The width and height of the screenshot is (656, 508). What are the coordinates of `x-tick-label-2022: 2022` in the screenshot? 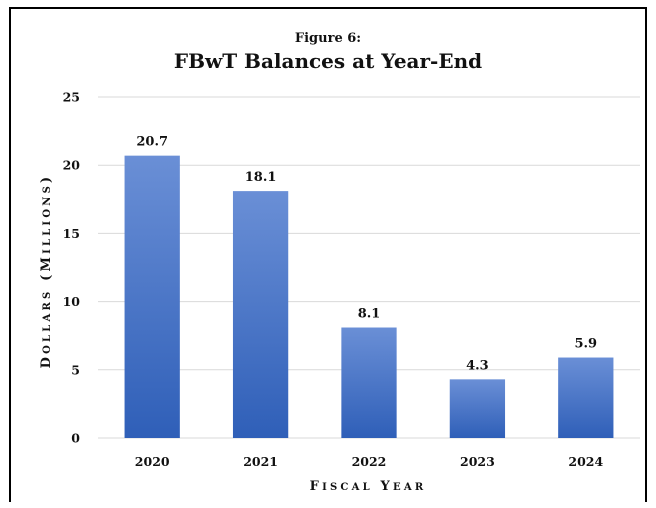 It's located at (369, 461).